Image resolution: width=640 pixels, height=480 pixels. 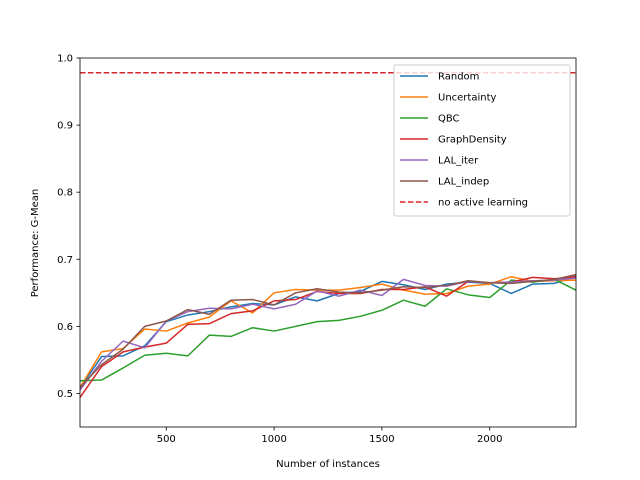 What do you see at coordinates (273, 439) in the screenshot?
I see `x-tick-label: 1000` at bounding box center [273, 439].